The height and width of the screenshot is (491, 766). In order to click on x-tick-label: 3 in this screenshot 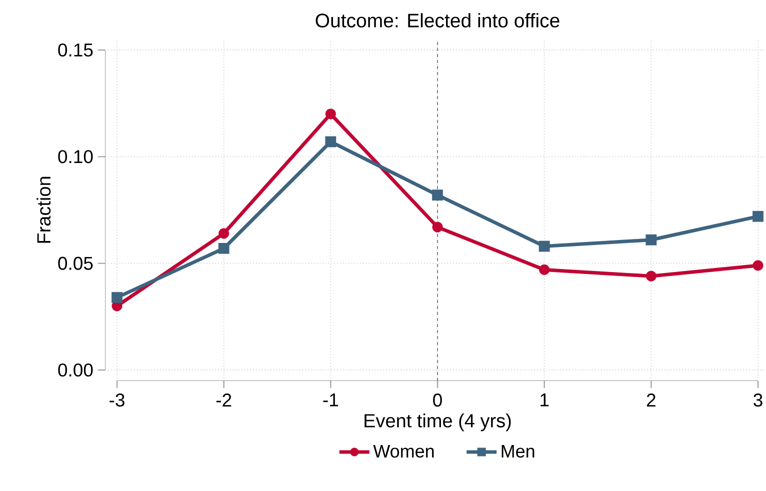, I will do `click(758, 400)`.